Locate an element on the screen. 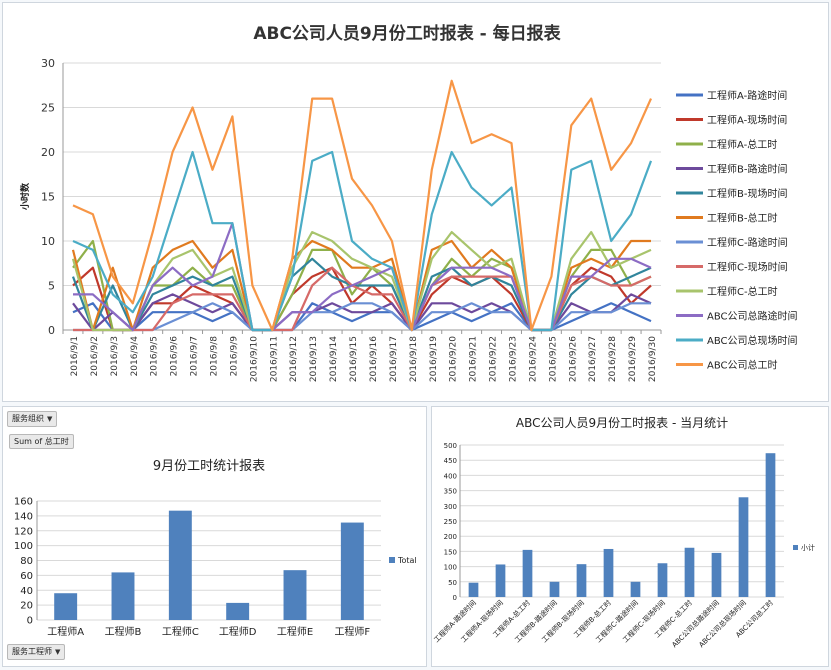 Image resolution: width=831 pixels, height=670 pixels. legend-label: 工程师A-路途时间 is located at coordinates (747, 95).